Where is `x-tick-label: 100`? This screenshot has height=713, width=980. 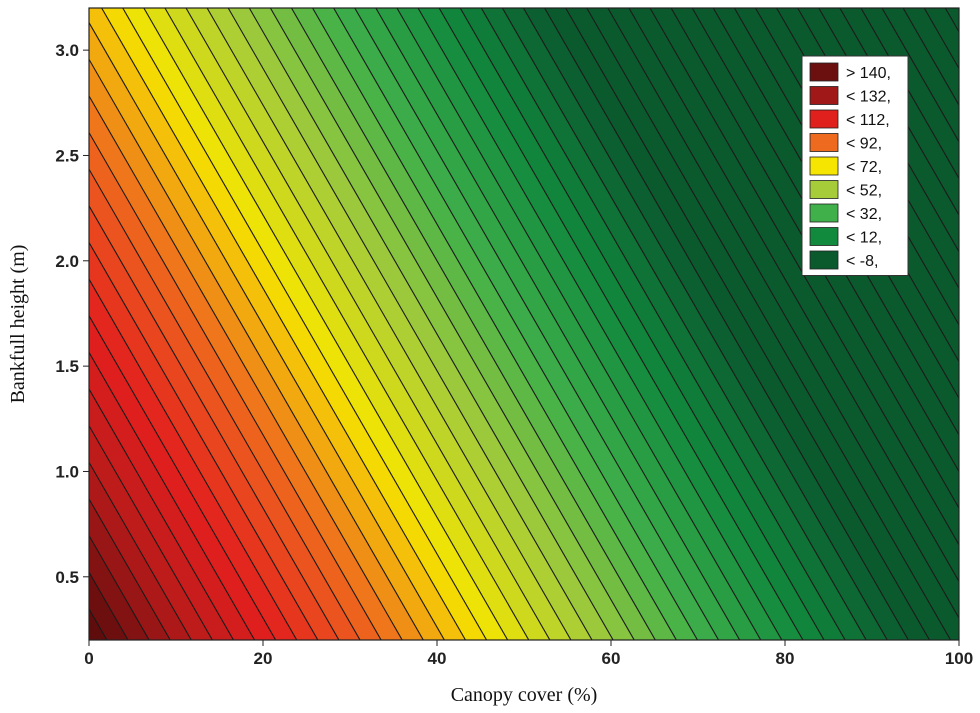 x-tick-label: 100 is located at coordinates (959, 658).